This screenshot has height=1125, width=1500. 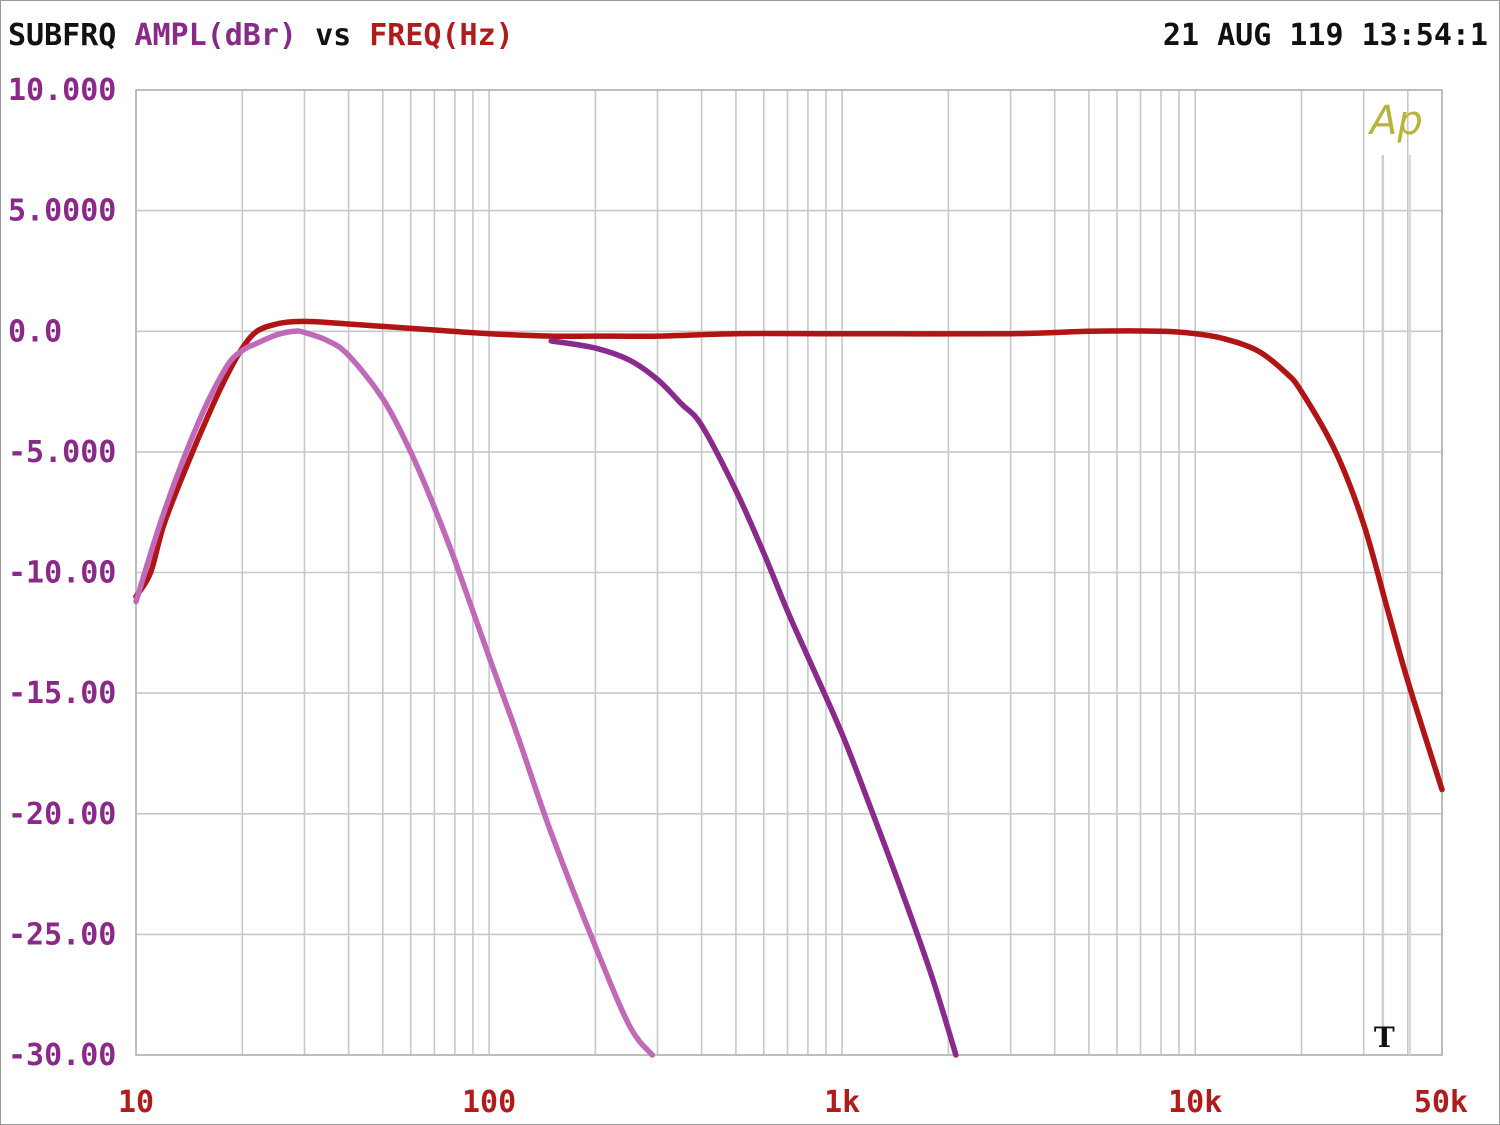 I want to click on y-tick-label: -20.00, so click(x=62, y=814).